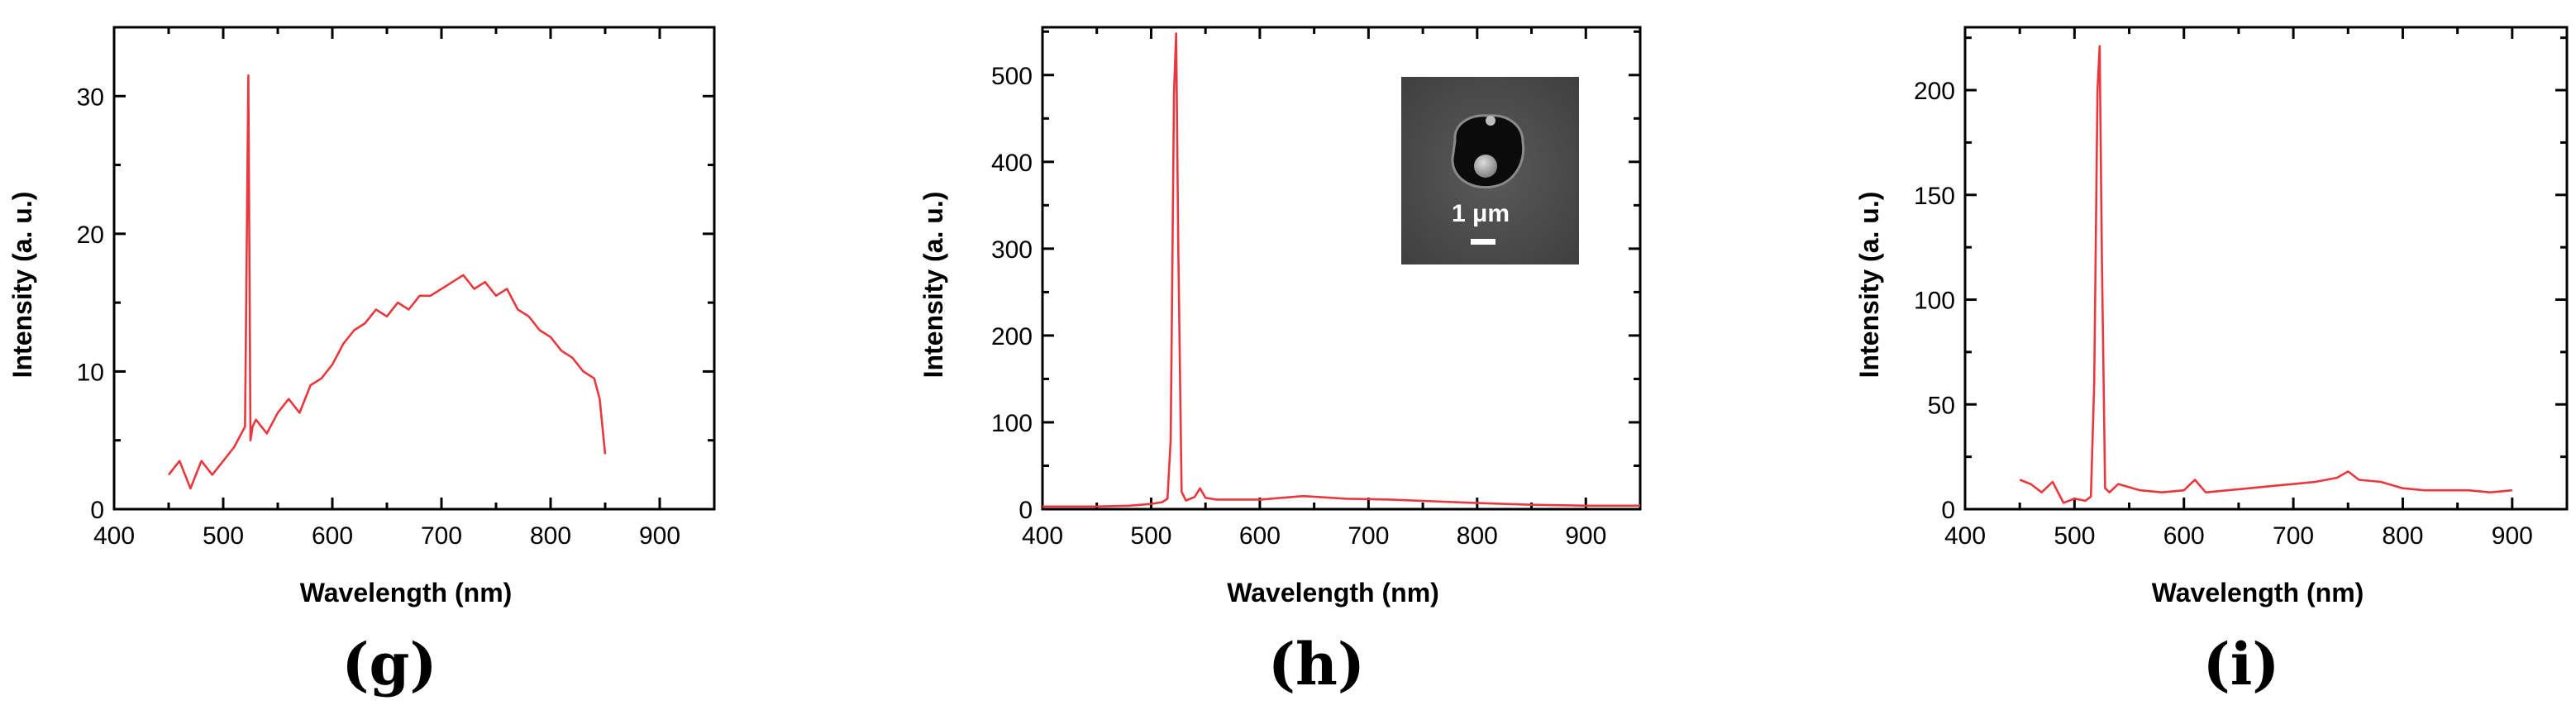  Describe the element at coordinates (97, 510) in the screenshot. I see `y-tick-label-g: 0` at that location.